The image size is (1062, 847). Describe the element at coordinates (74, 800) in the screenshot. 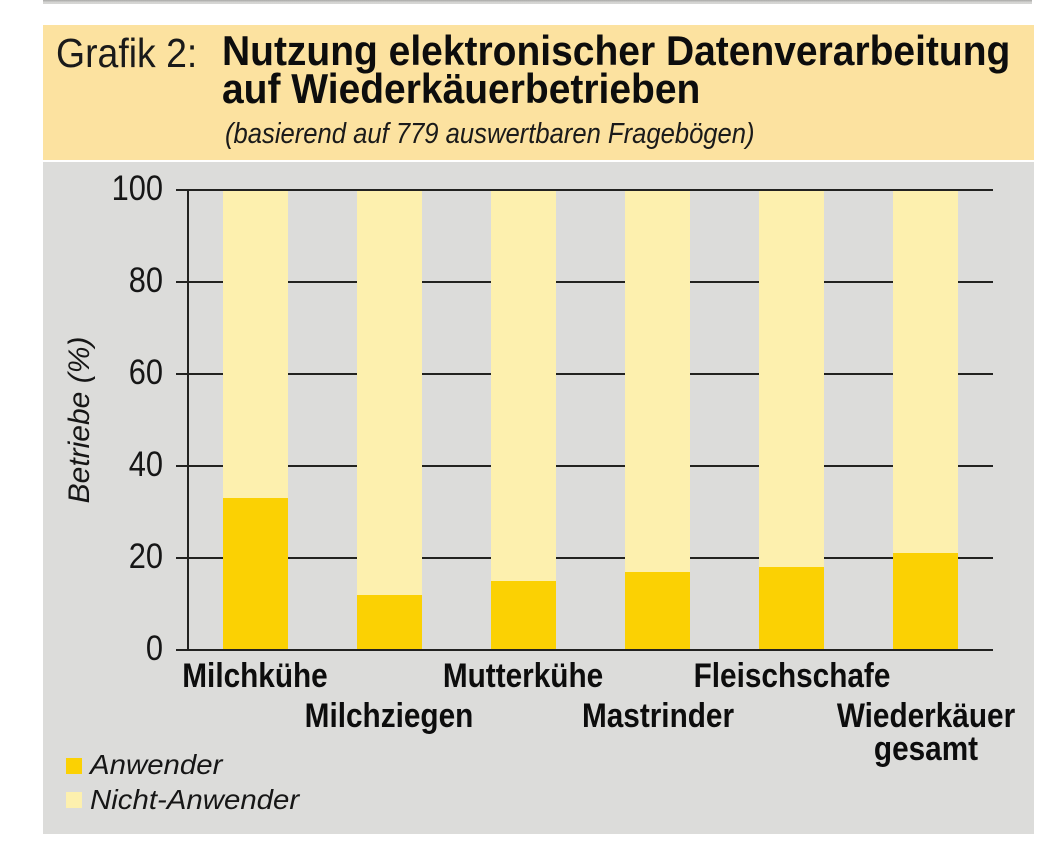

I see `legend-swatch-nicht-anwender` at that location.